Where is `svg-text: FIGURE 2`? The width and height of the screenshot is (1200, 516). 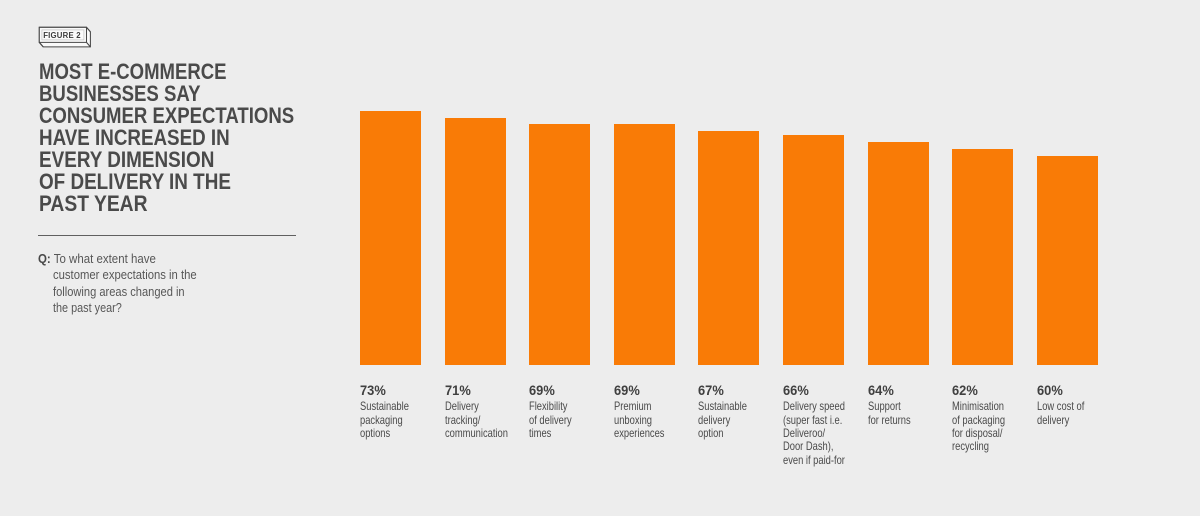 svg-text: FIGURE 2 is located at coordinates (62, 35).